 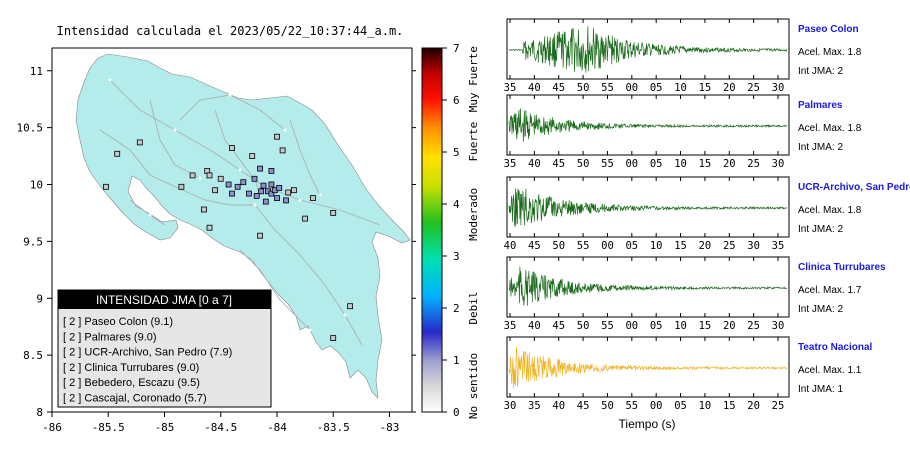 What do you see at coordinates (30, 128) in the screenshot?
I see `y-tick-label: 10.5` at bounding box center [30, 128].